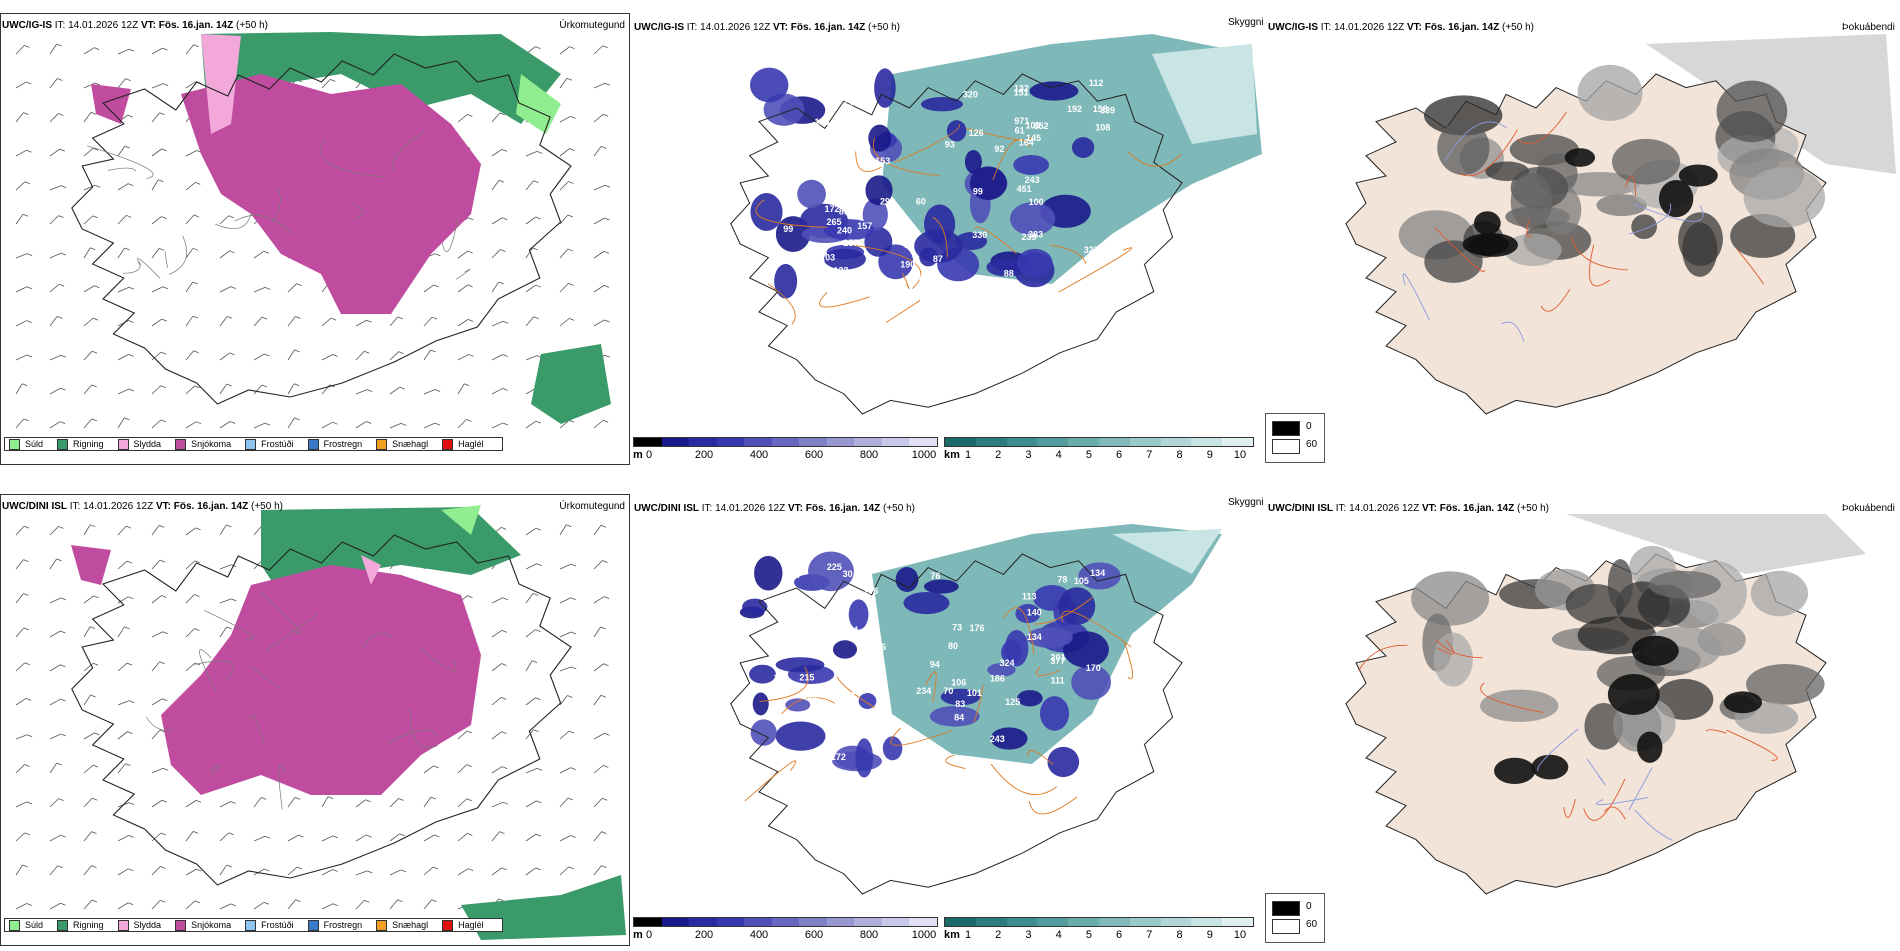 The image size is (1900, 951). I want to click on sleet-area, so click(221, 84).